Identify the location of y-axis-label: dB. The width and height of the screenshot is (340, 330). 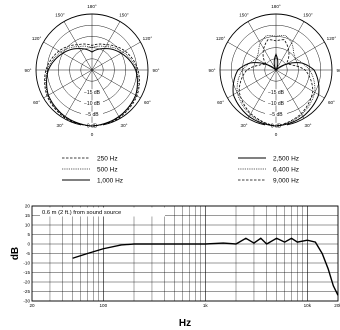
(15, 253).